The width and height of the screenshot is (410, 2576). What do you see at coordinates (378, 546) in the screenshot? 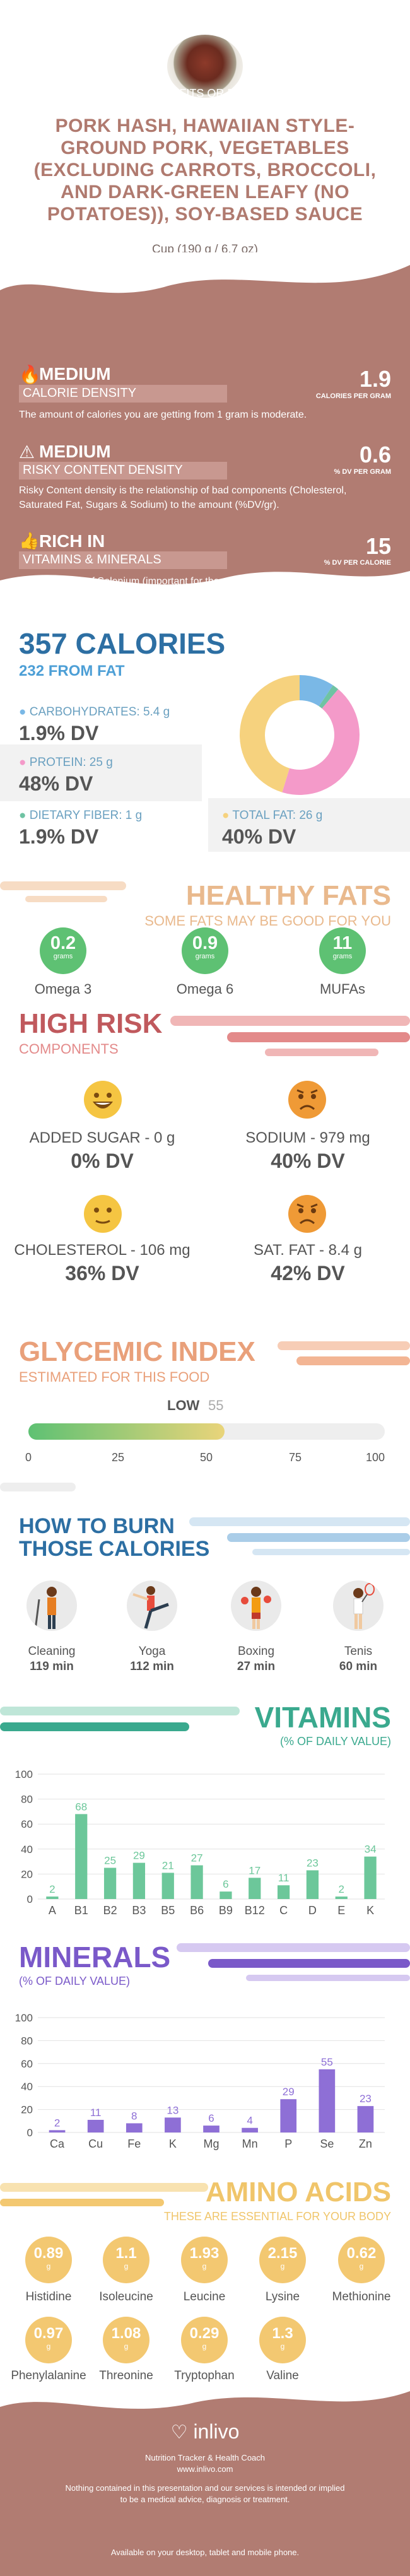
I see `rich-in-value: 15` at bounding box center [378, 546].